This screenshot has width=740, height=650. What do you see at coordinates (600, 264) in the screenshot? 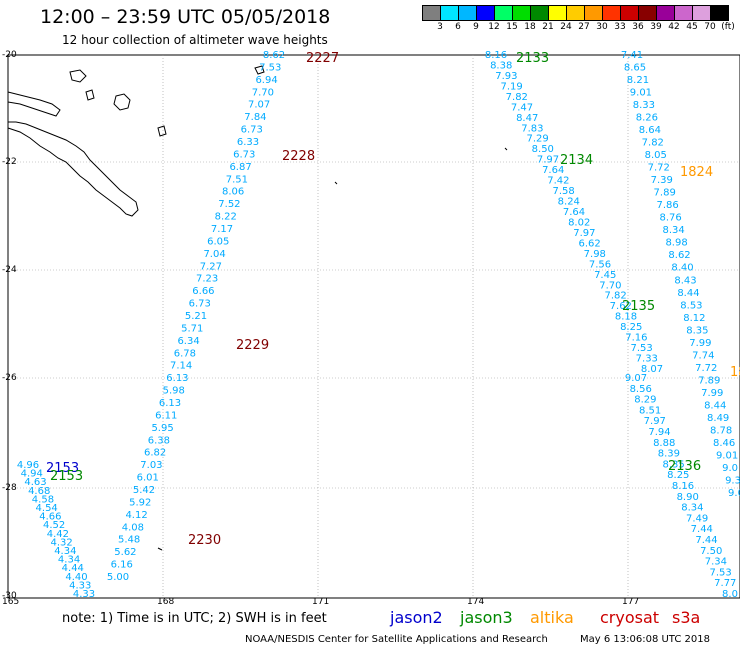
I see `wave-height-value: 7.56` at bounding box center [600, 264].